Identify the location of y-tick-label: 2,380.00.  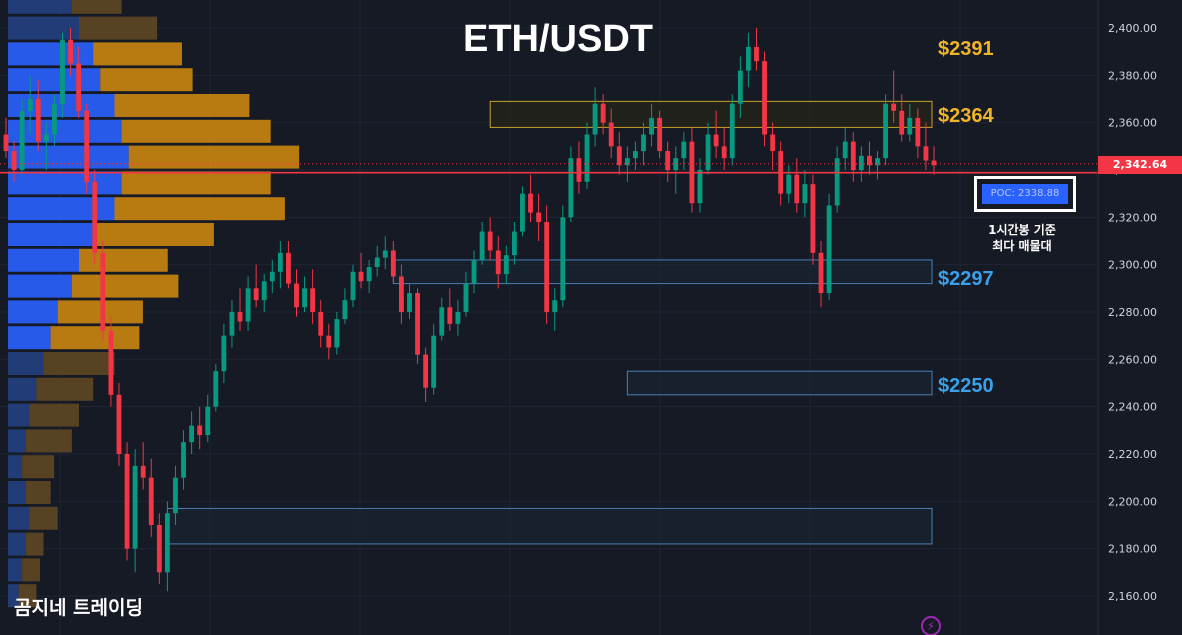
(1132, 75).